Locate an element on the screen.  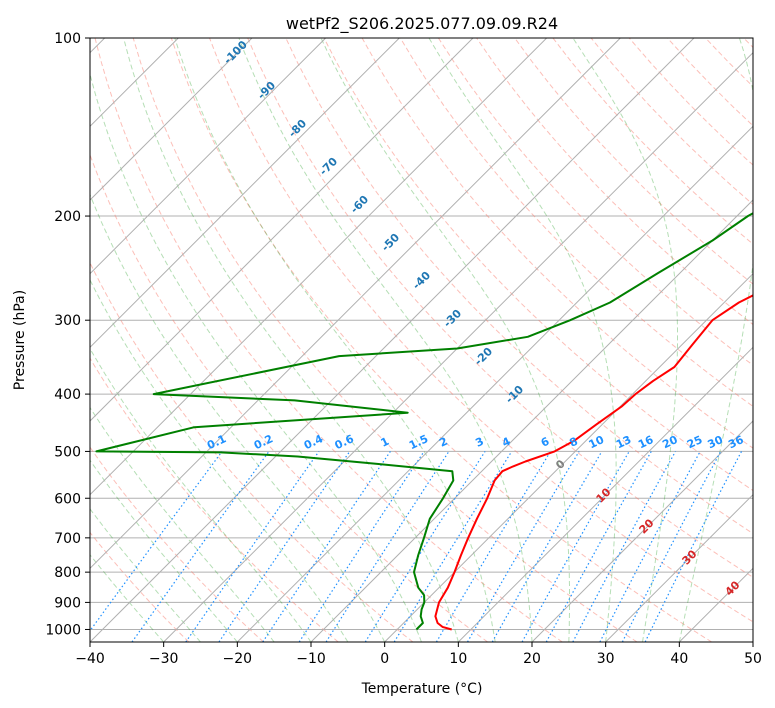
y-tick-label: 400 is located at coordinates (67, 395).